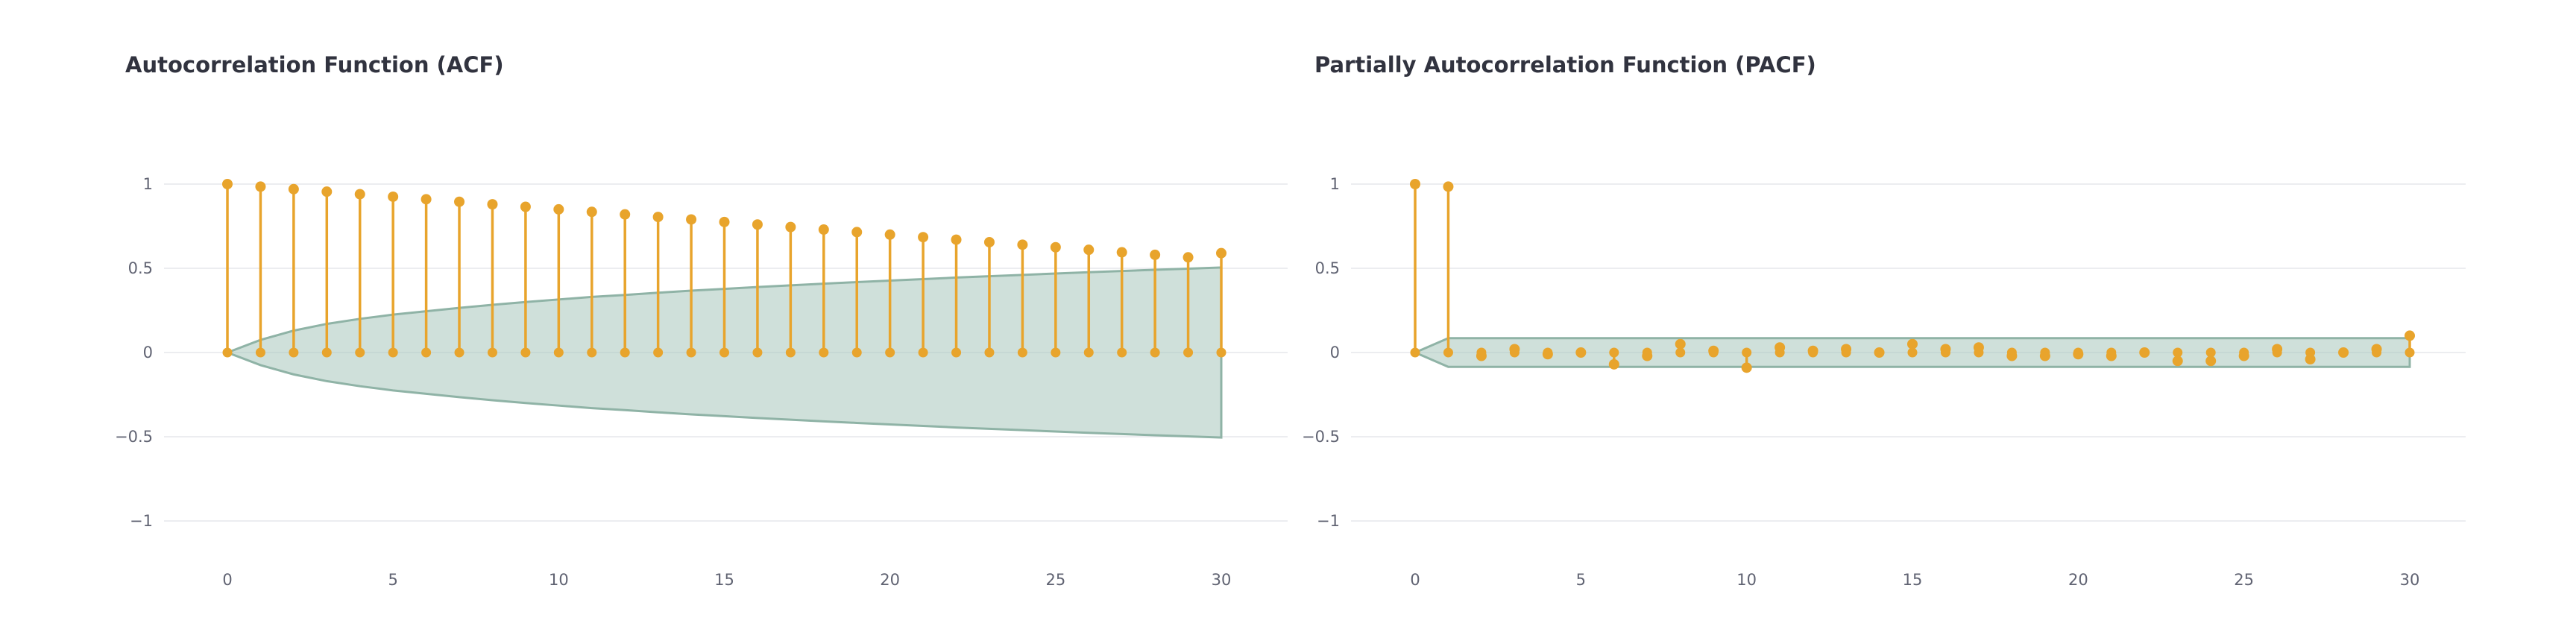 The image size is (2576, 632). What do you see at coordinates (1222, 580) in the screenshot?
I see `acf-x-tick-label: 30` at bounding box center [1222, 580].